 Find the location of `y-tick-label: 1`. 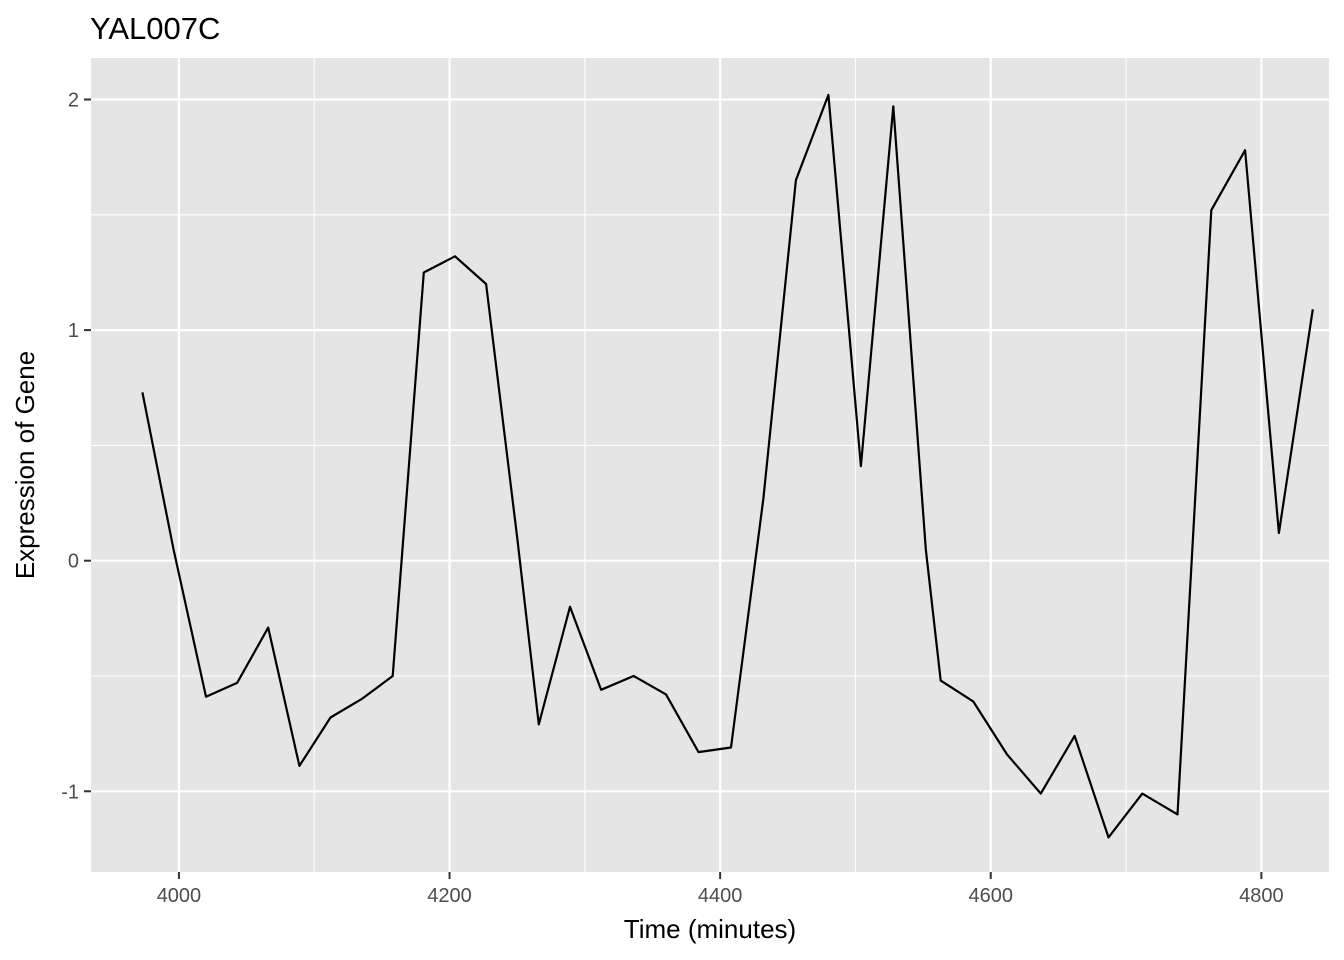

y-tick-label: 1 is located at coordinates (73, 331).